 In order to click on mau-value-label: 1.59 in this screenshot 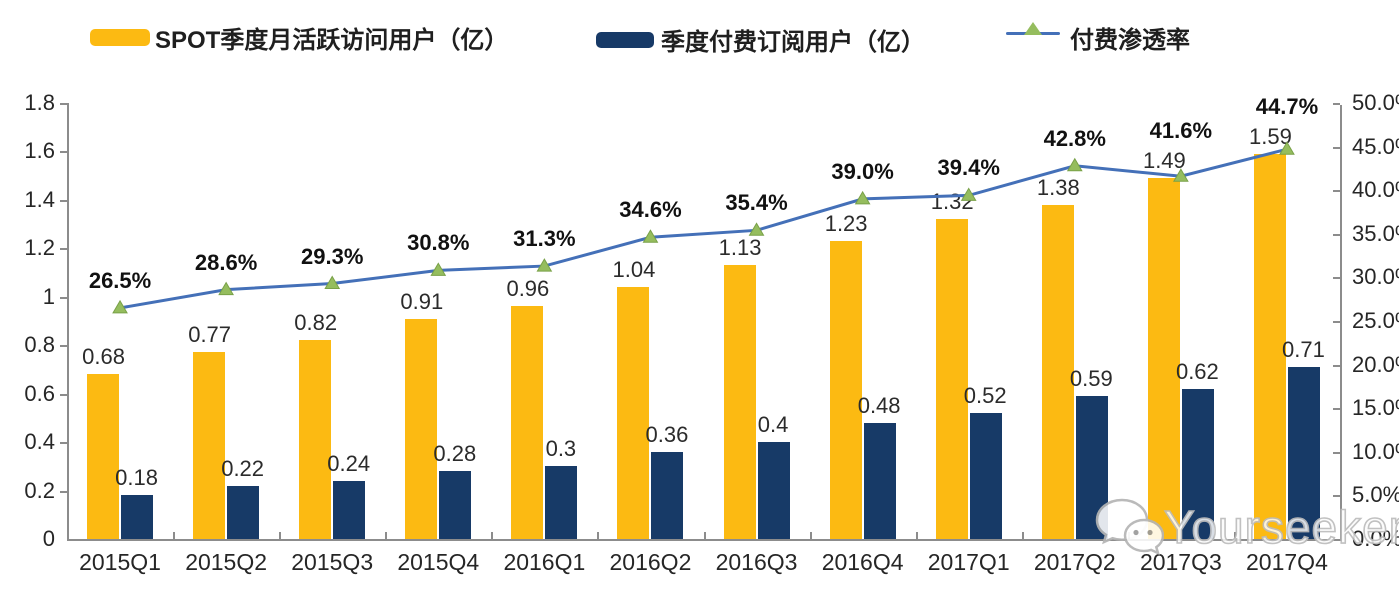, I will do `click(1270, 136)`.